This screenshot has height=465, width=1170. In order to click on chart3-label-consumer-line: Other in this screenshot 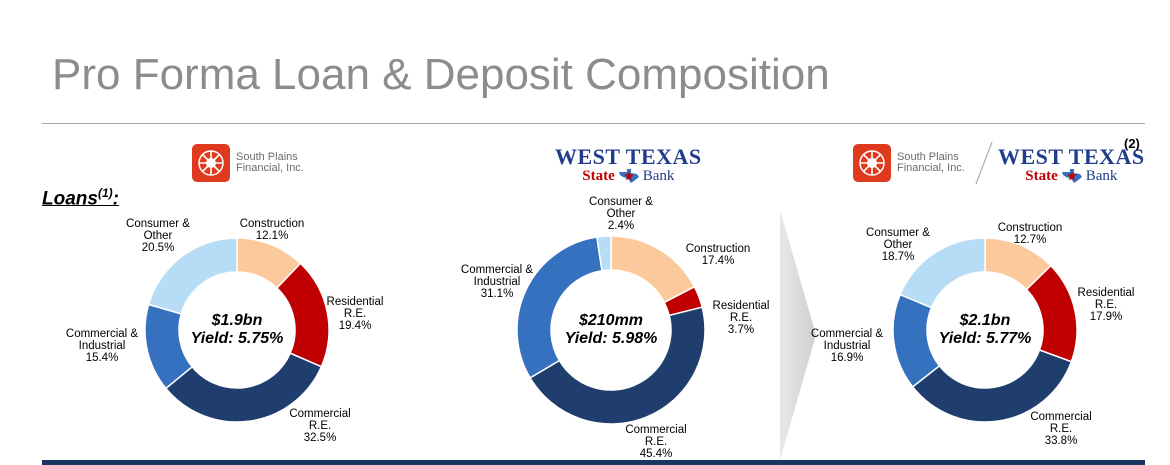, I will do `click(898, 245)`.